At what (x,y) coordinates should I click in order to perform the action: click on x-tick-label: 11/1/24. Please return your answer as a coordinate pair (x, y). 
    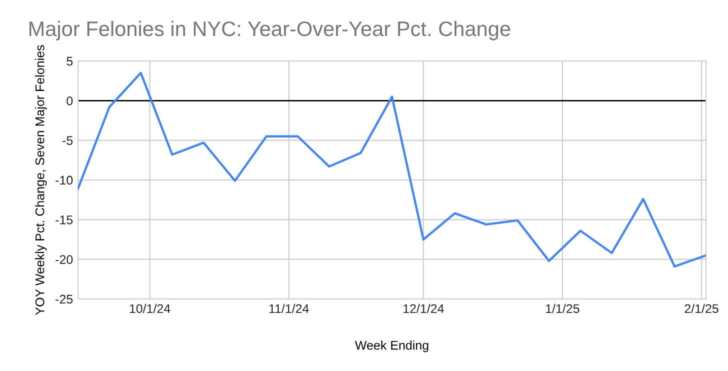
    Looking at the image, I should click on (289, 309).